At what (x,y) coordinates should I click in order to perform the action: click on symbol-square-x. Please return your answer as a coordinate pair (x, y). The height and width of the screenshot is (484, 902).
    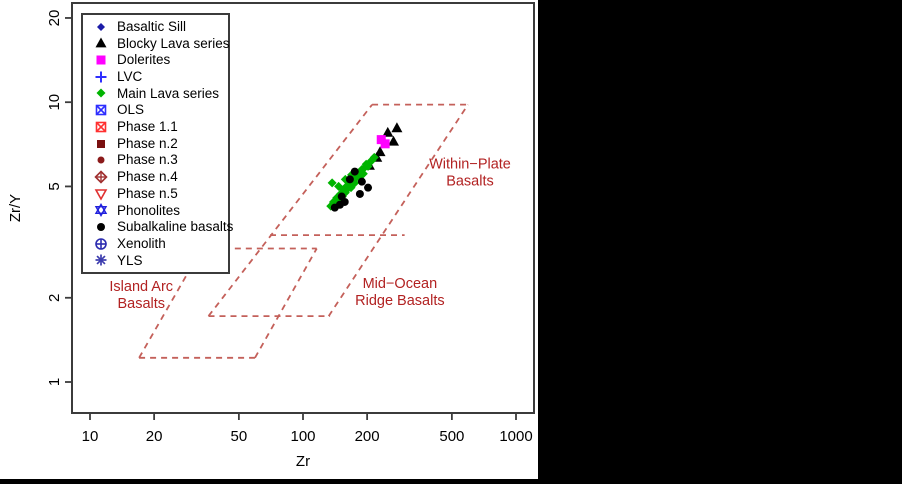
    Looking at the image, I should click on (101, 127).